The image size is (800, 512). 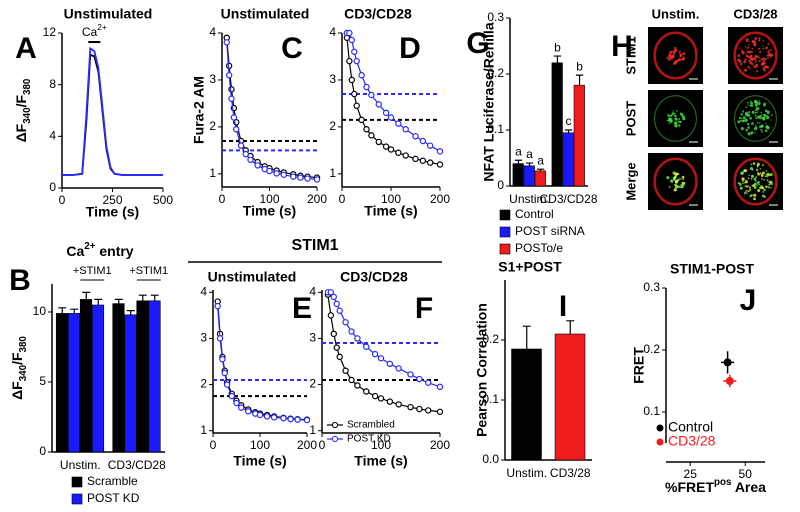 What do you see at coordinates (490, 399) in the screenshot?
I see `y-tick-label: 0.1` at bounding box center [490, 399].